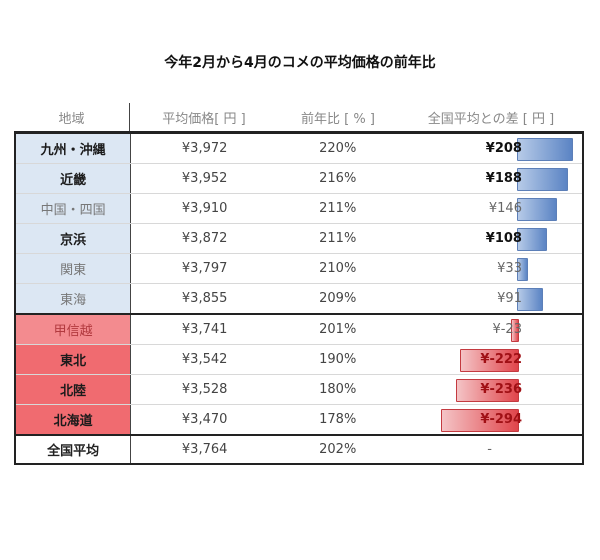  What do you see at coordinates (299, 419) in the screenshot?
I see `table-row: 北海道 ¥3,470 178% ¥-294` at bounding box center [299, 419].